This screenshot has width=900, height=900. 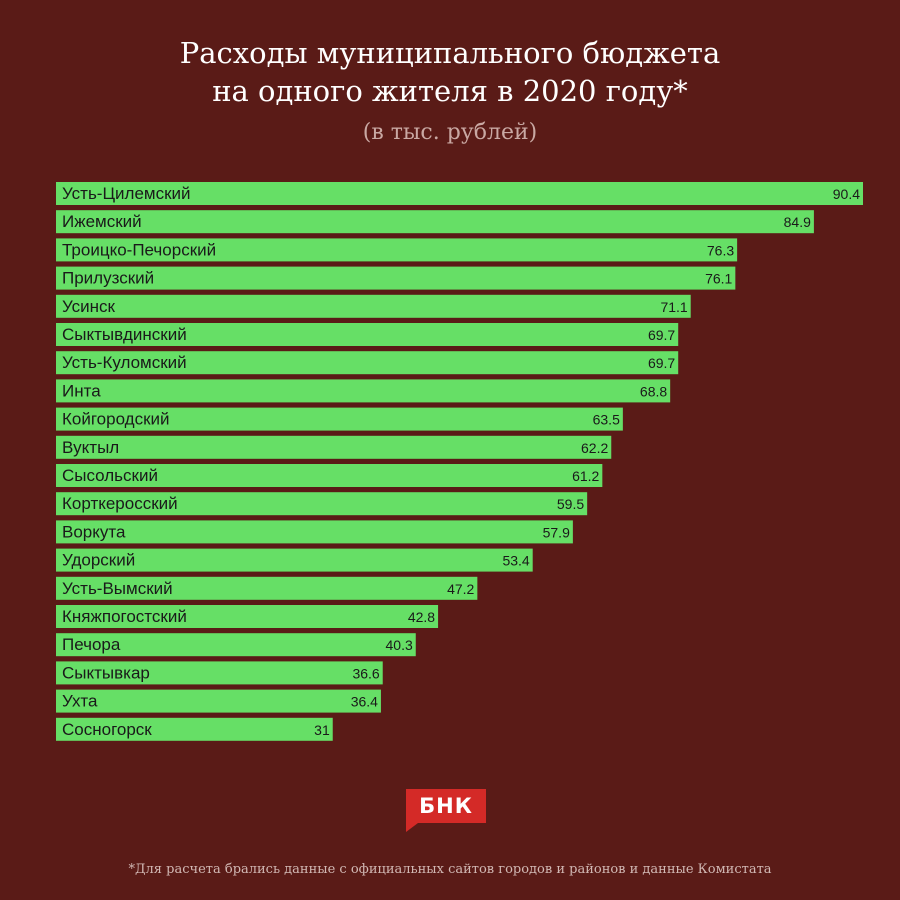 I want to click on category-label: Троицко-Печорский, so click(x=139, y=249).